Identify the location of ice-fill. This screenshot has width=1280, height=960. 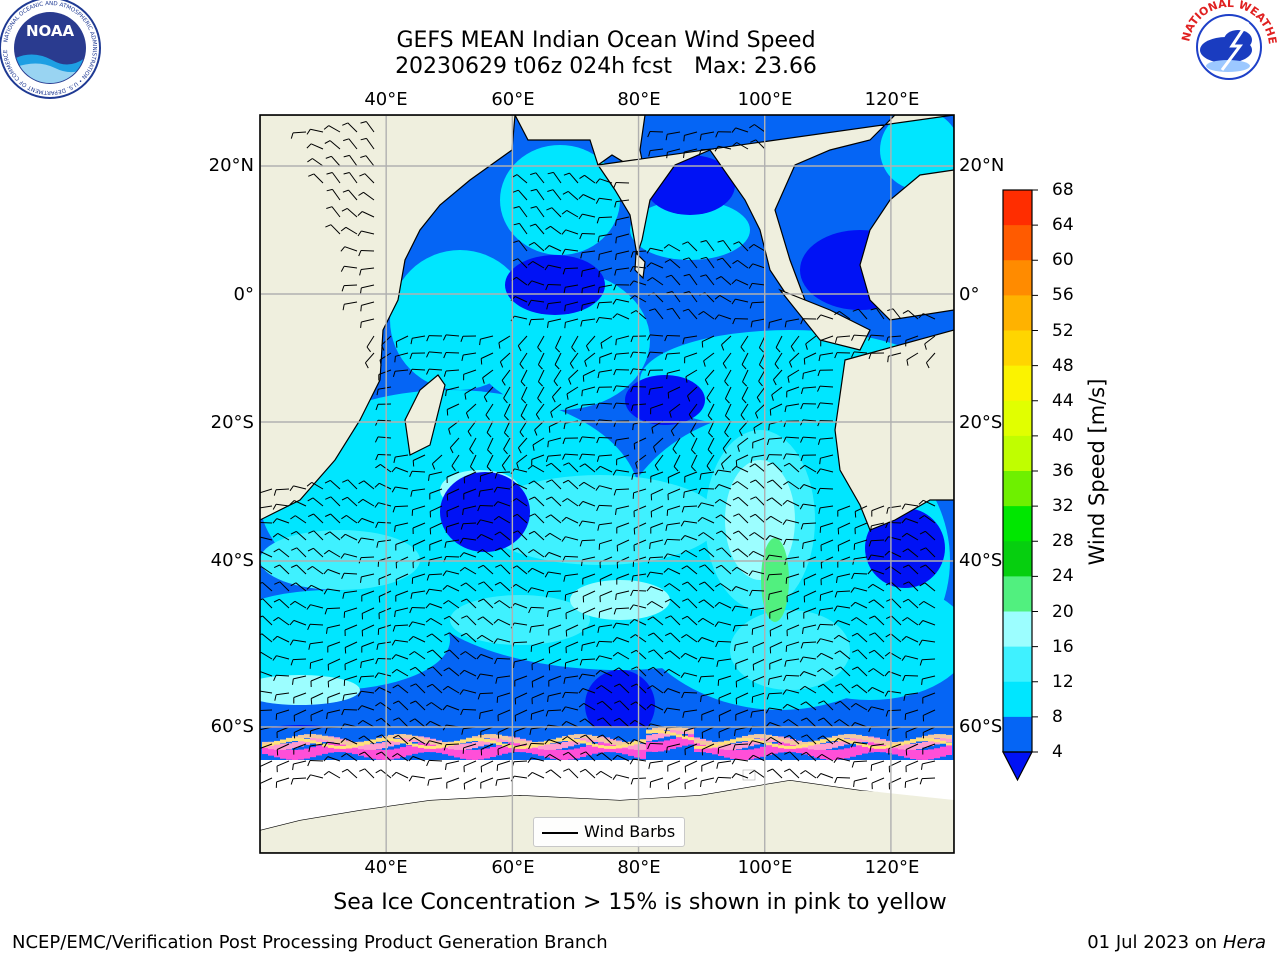
(749, 775).